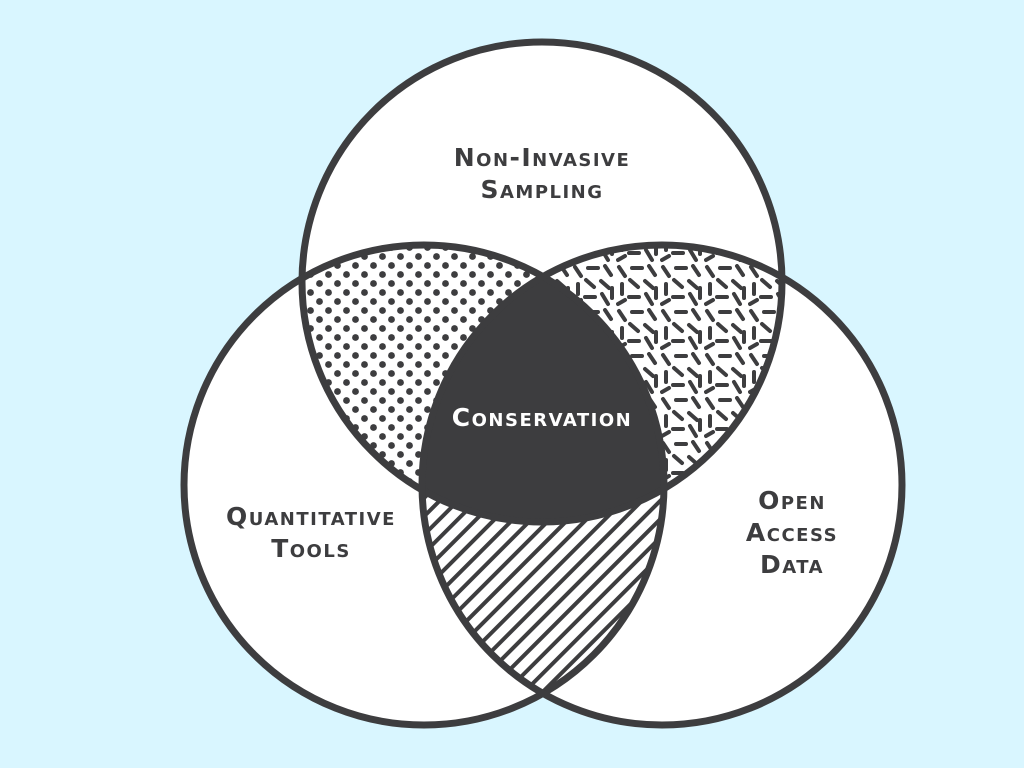  Describe the element at coordinates (311, 533) in the screenshot. I see `label-quantitative-tools: Quantitative Tools` at that location.